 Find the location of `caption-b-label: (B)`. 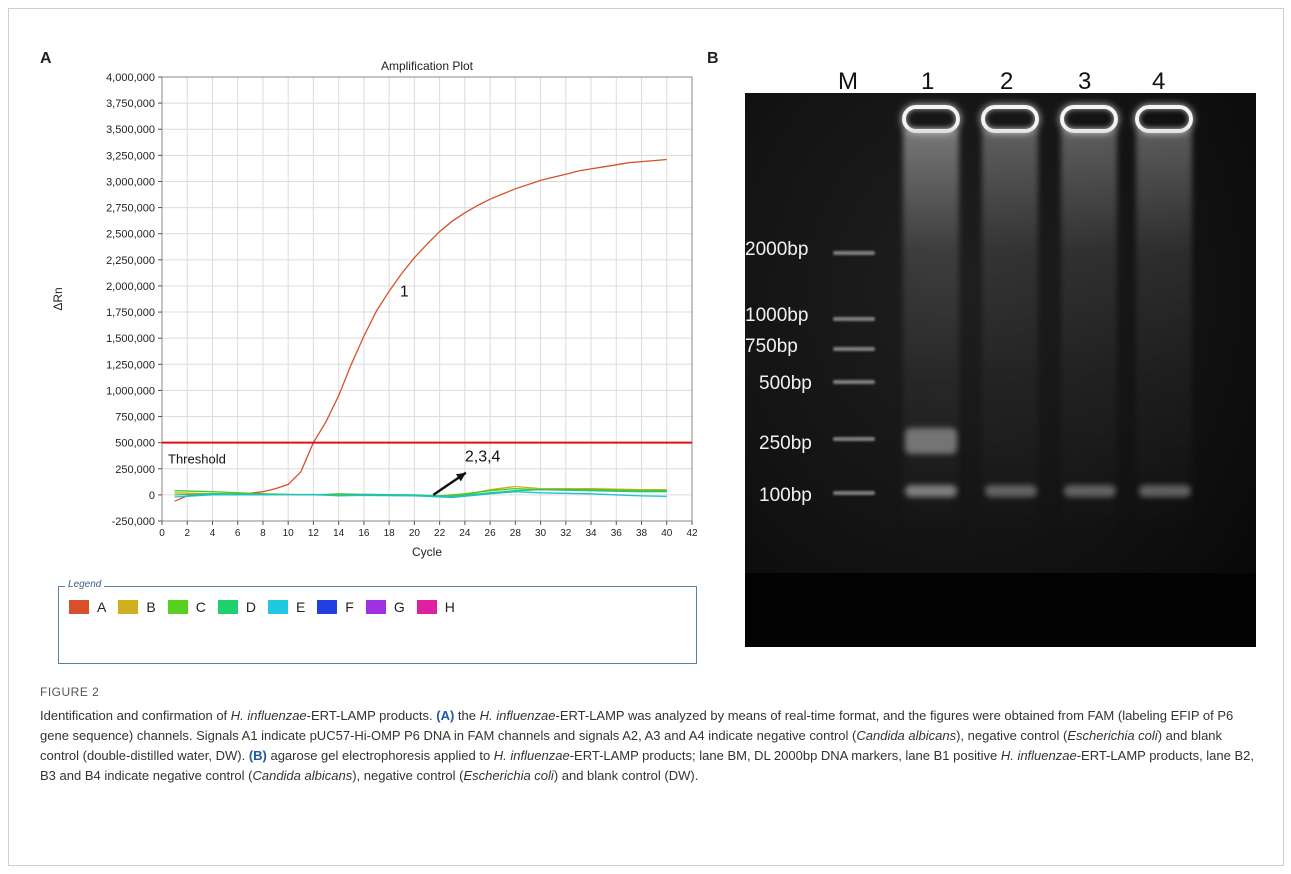

caption-b-label: (B) is located at coordinates (257, 755).